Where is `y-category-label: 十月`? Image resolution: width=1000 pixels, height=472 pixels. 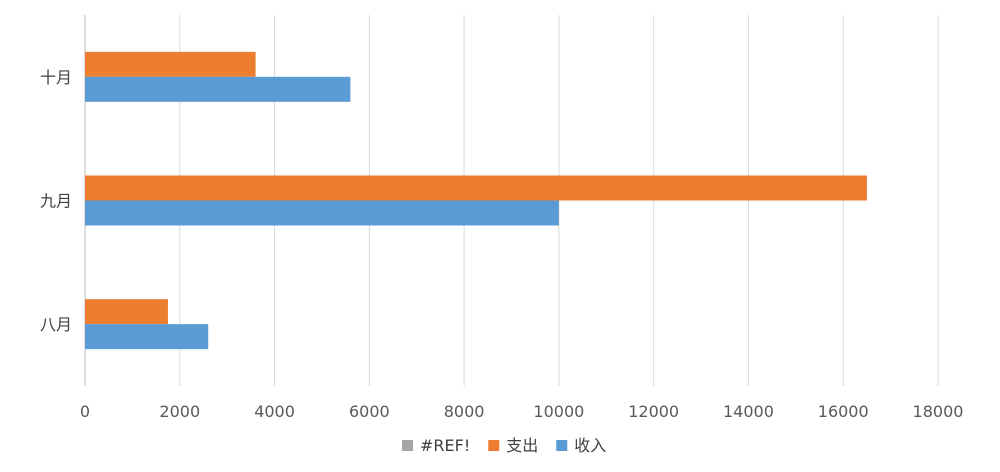 y-category-label: 十月 is located at coordinates (56, 77).